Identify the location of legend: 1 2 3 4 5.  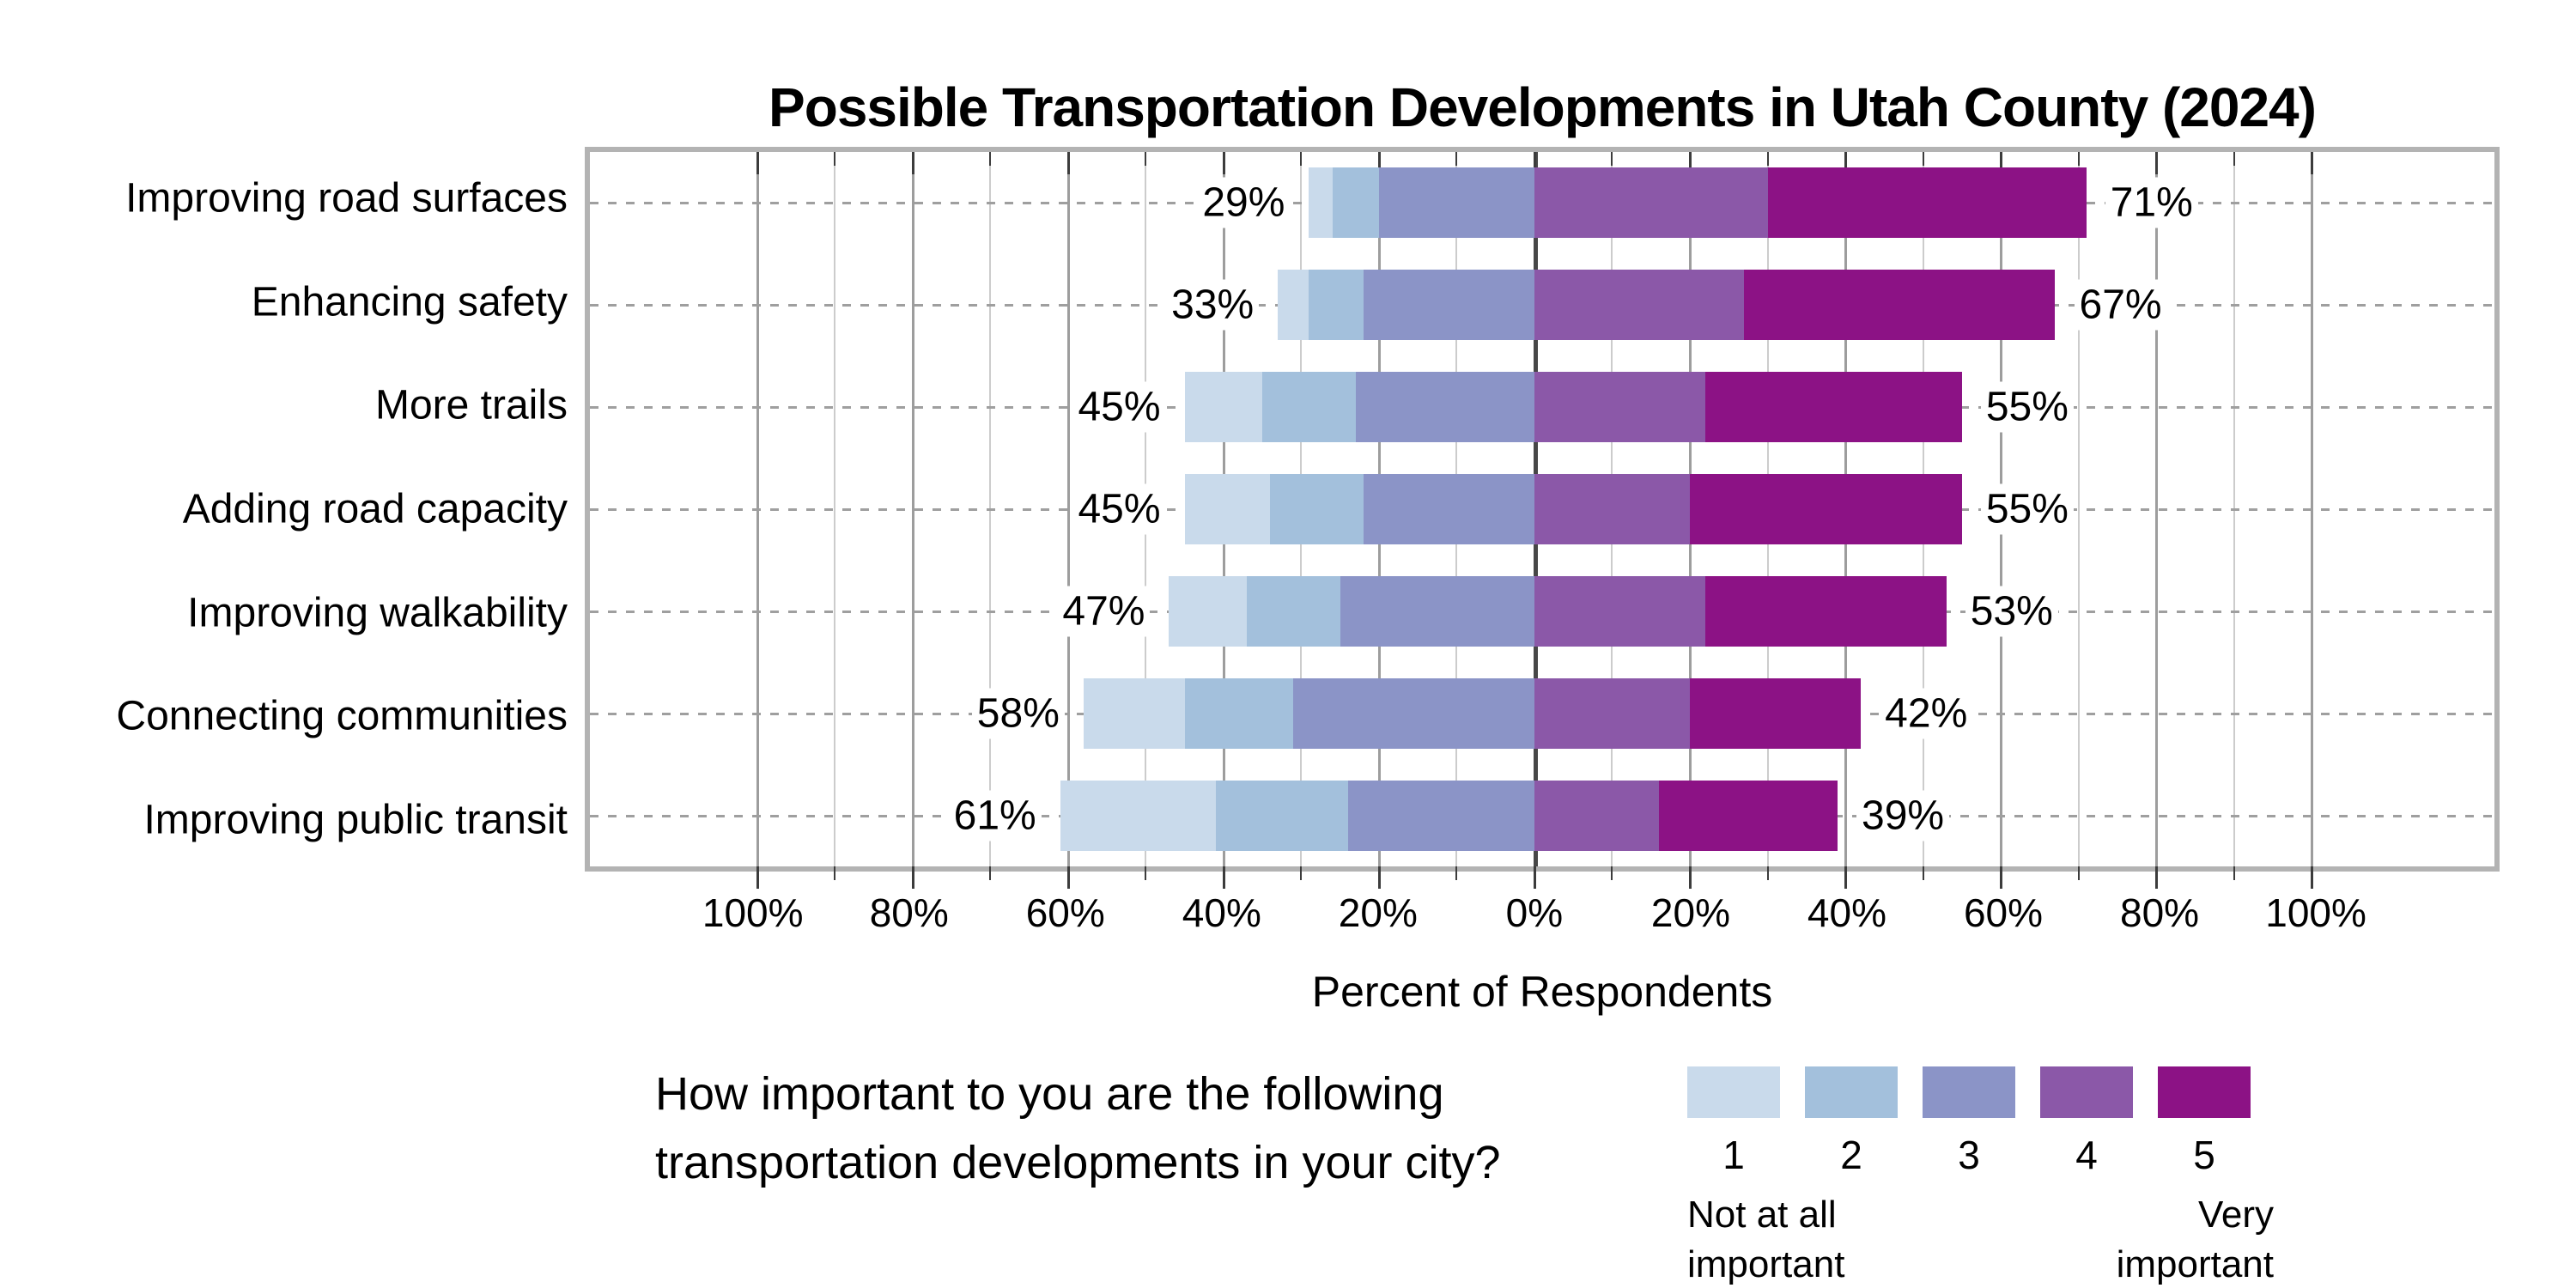
(1970, 1122).